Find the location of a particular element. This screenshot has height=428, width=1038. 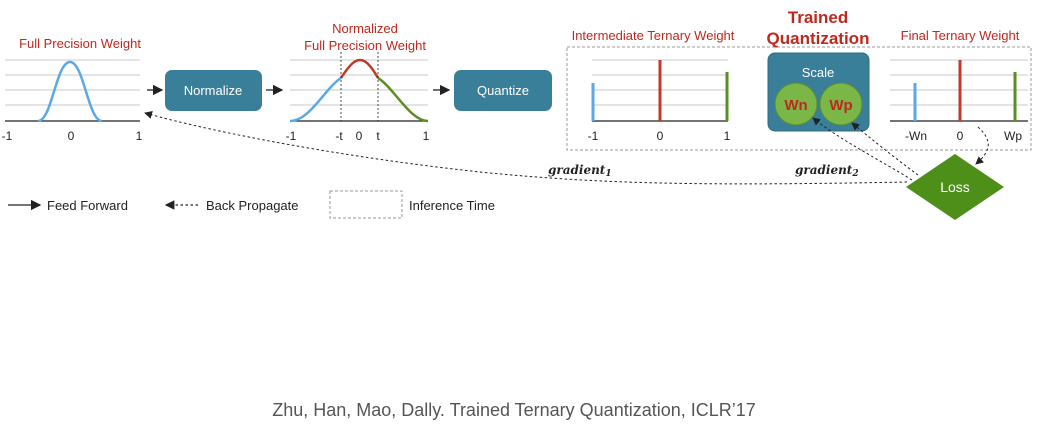

curve-negative is located at coordinates (315, 99).